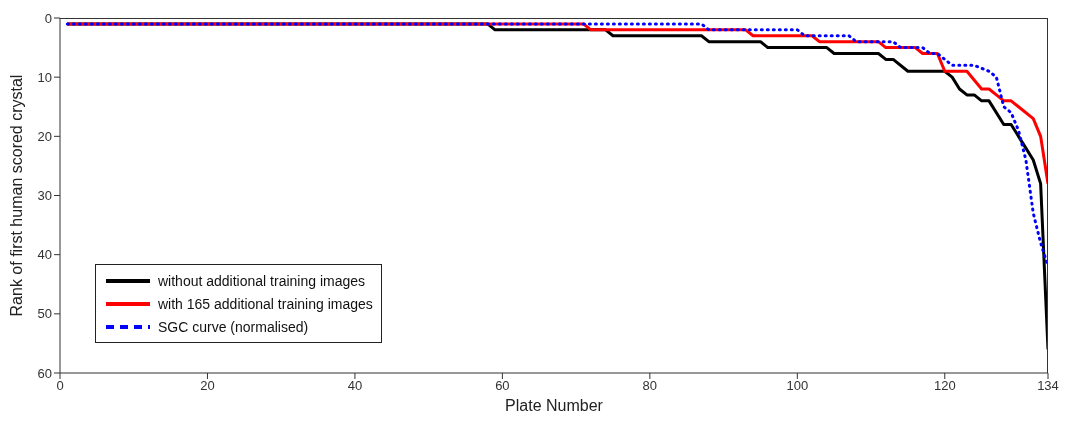  Describe the element at coordinates (944, 386) in the screenshot. I see `x-tick-label: 120` at that location.